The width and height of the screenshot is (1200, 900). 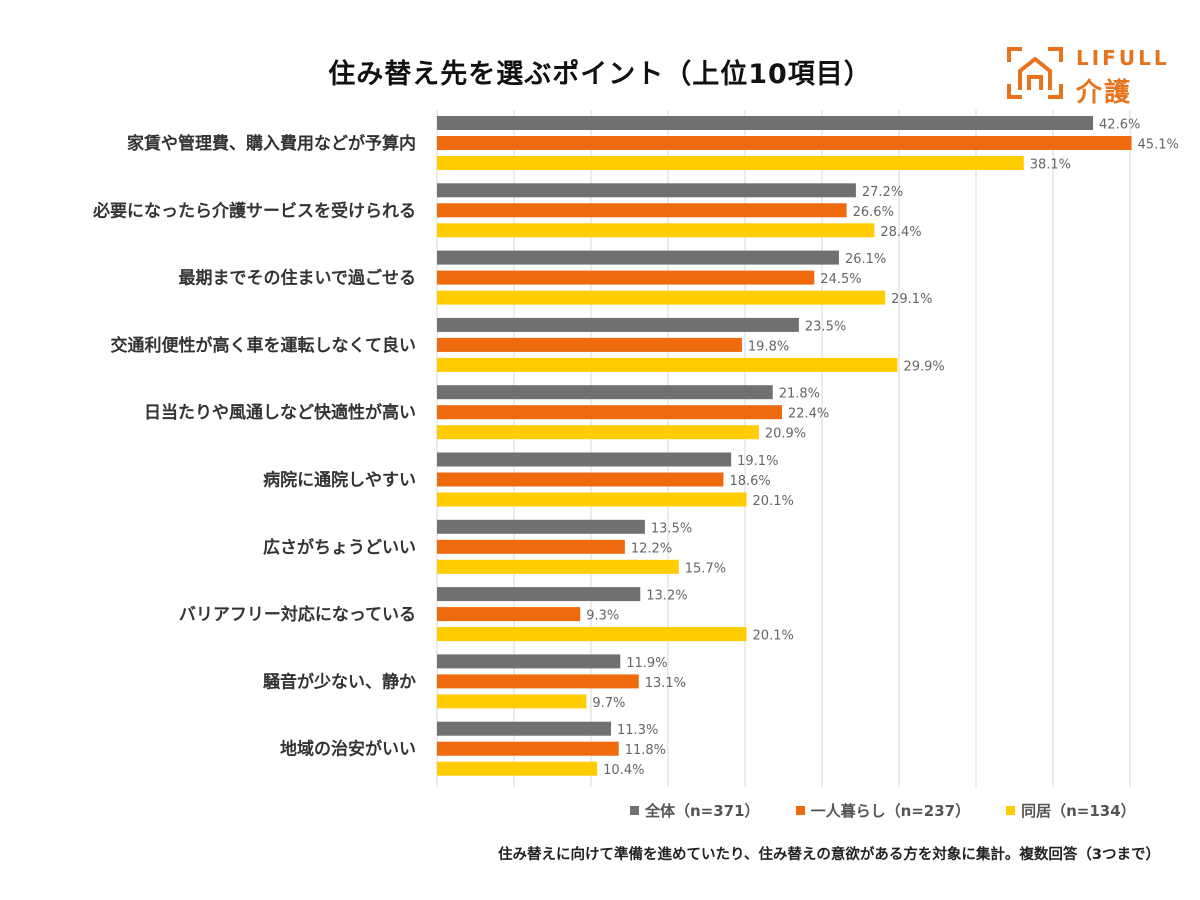 What do you see at coordinates (600, 74) in the screenshot?
I see `chart-title: 住み替え先を選ぶポイント（上位10項目）` at bounding box center [600, 74].